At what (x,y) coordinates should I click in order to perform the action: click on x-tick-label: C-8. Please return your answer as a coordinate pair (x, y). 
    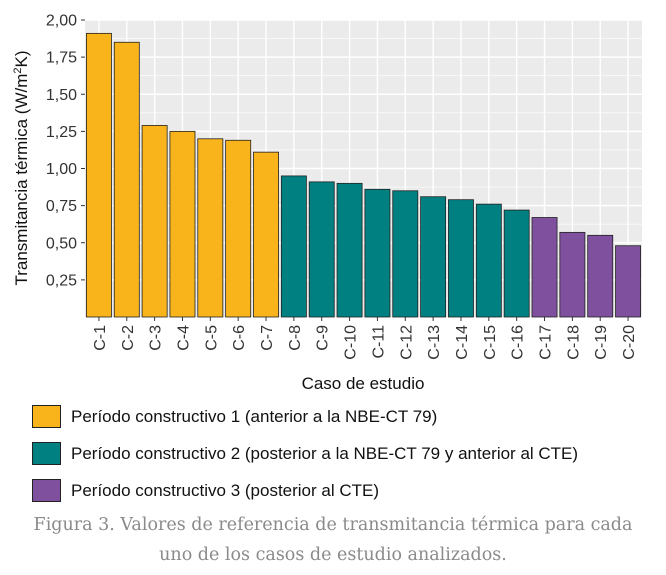
    Looking at the image, I should click on (295, 338).